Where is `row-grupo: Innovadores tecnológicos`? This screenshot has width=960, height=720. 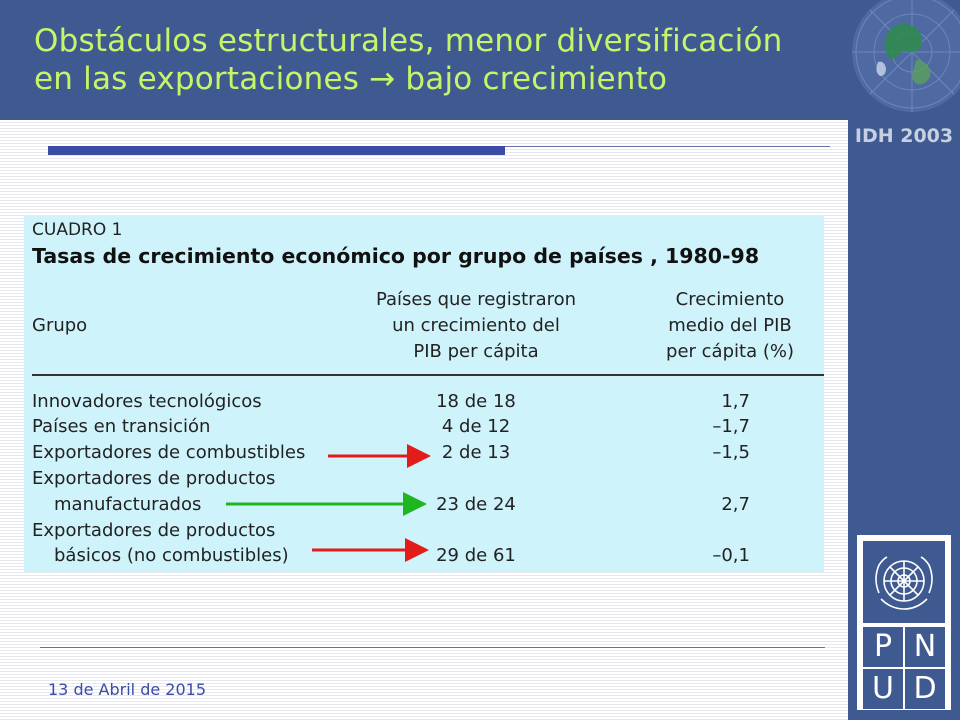 row-grupo: Innovadores tecnológicos is located at coordinates (147, 401).